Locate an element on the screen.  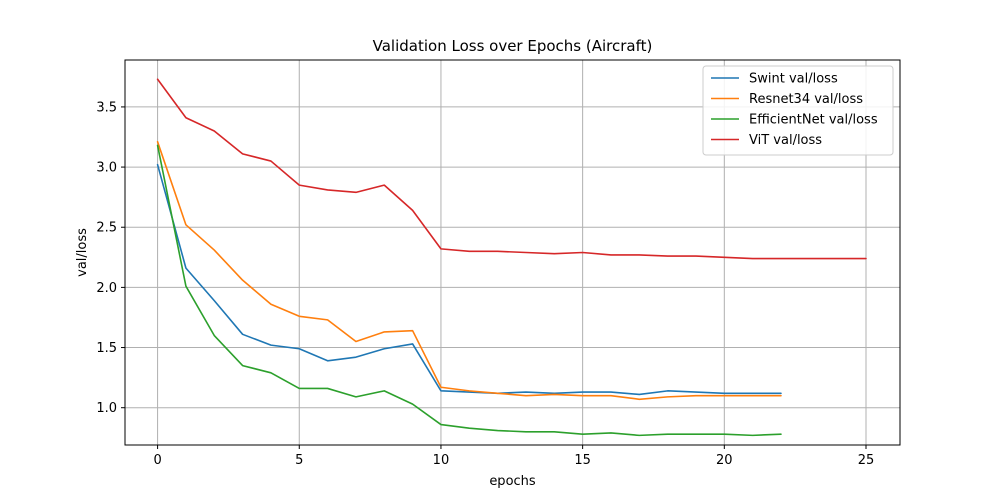
chart-title: Validation Loss over Epochs (Aircraft) is located at coordinates (513, 46).